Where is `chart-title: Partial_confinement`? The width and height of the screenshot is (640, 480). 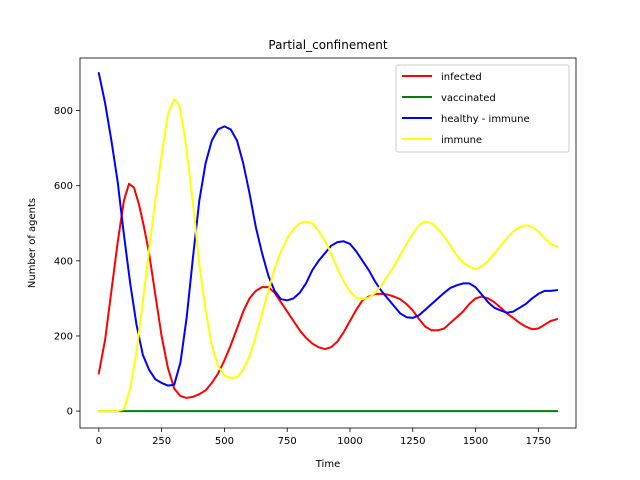
chart-title: Partial_confinement is located at coordinates (327, 45).